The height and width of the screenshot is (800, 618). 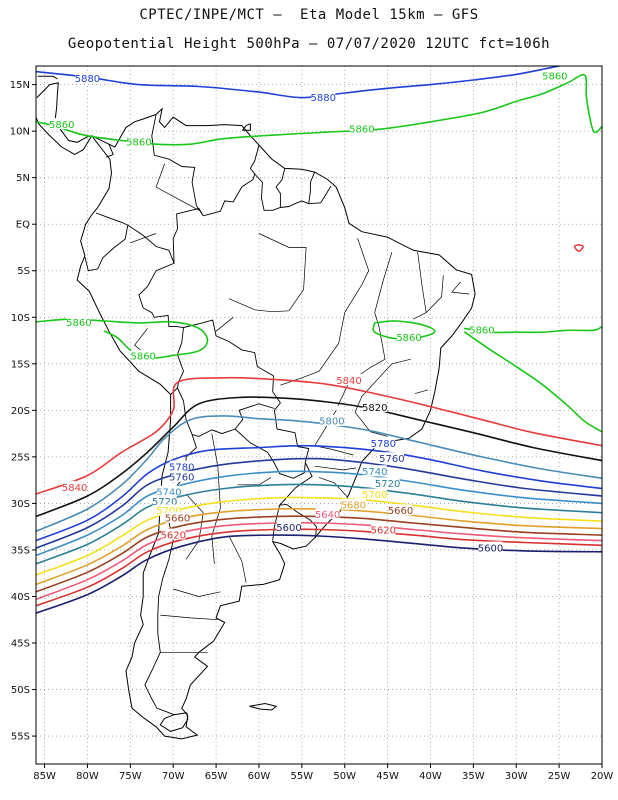 I want to click on contour-label: 5680, so click(x=353, y=505).